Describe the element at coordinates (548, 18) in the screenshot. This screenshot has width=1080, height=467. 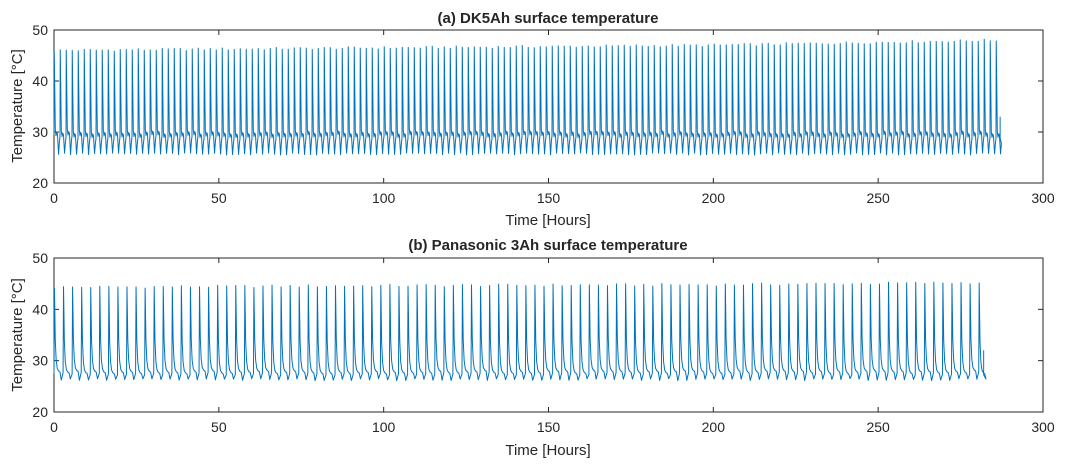
I see `chart-title: (a) DK5Ah surface temperature` at that location.